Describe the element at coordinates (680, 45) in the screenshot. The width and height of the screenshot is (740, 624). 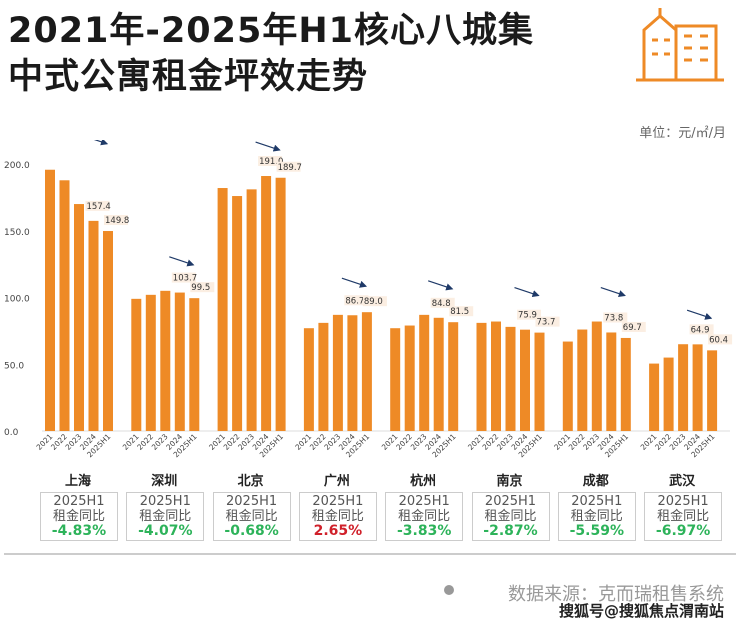
I see `building-icon` at that location.